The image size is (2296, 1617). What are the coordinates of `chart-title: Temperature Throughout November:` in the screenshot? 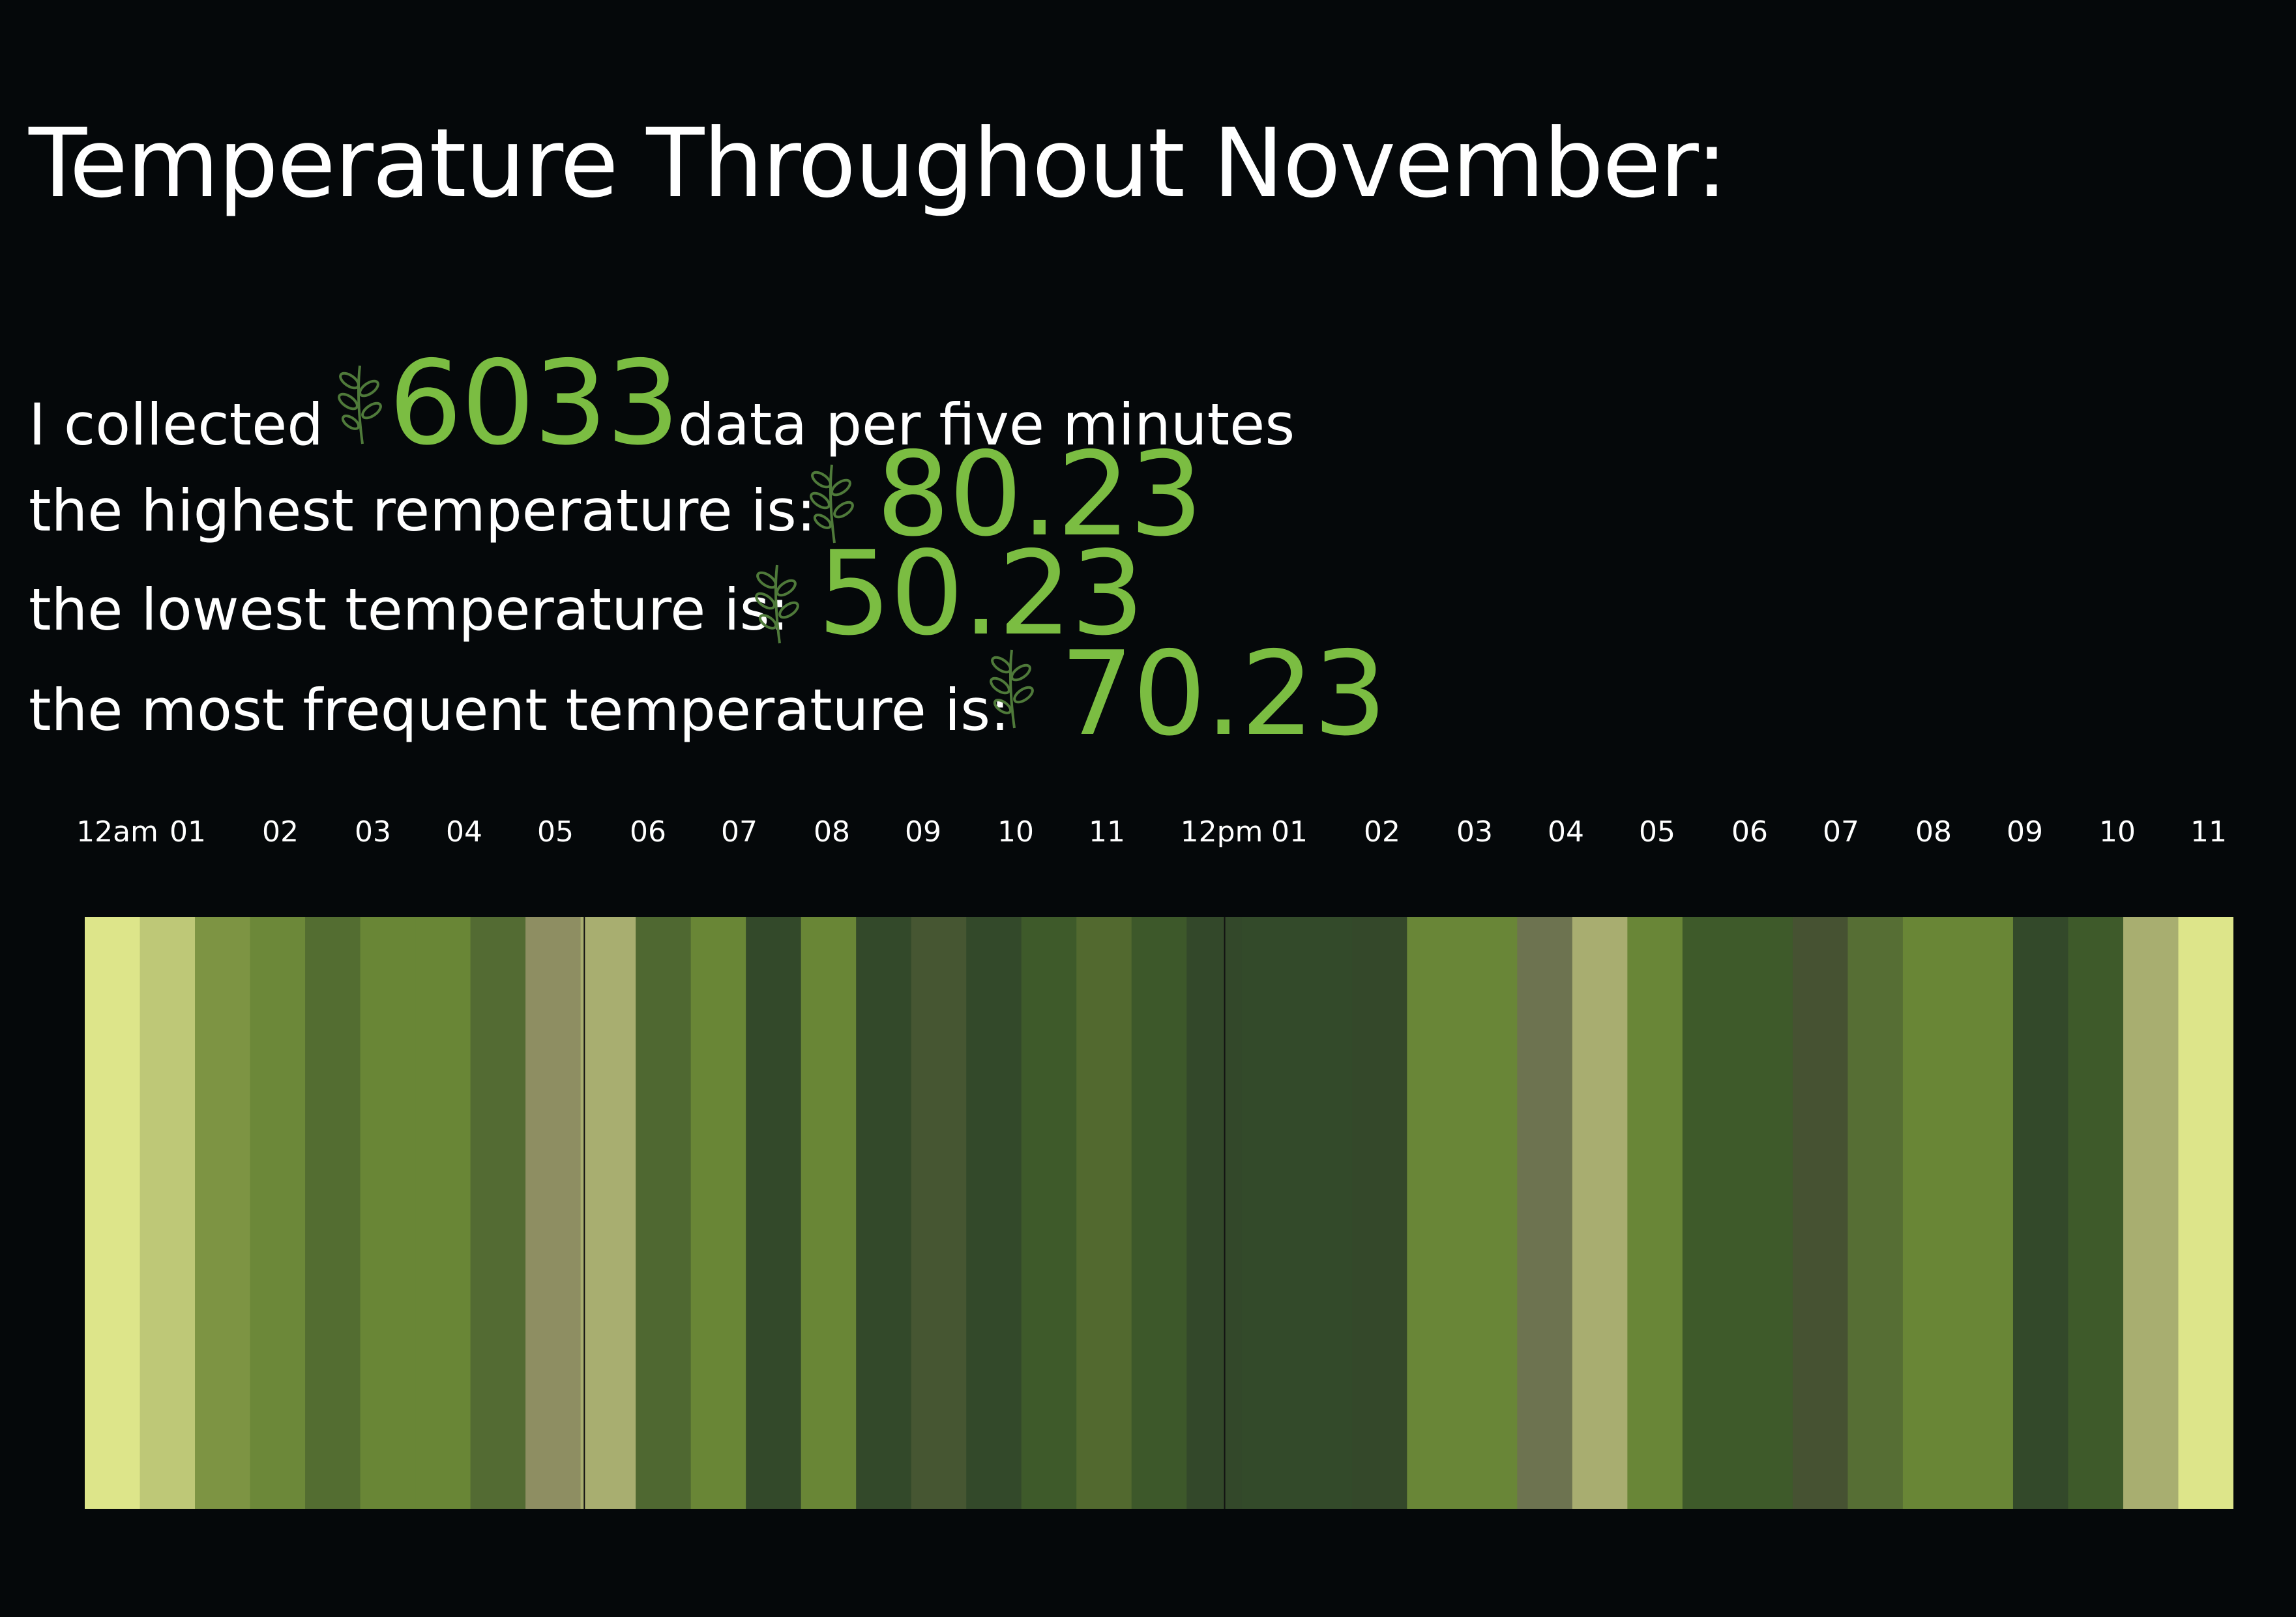 It's located at (878, 163).